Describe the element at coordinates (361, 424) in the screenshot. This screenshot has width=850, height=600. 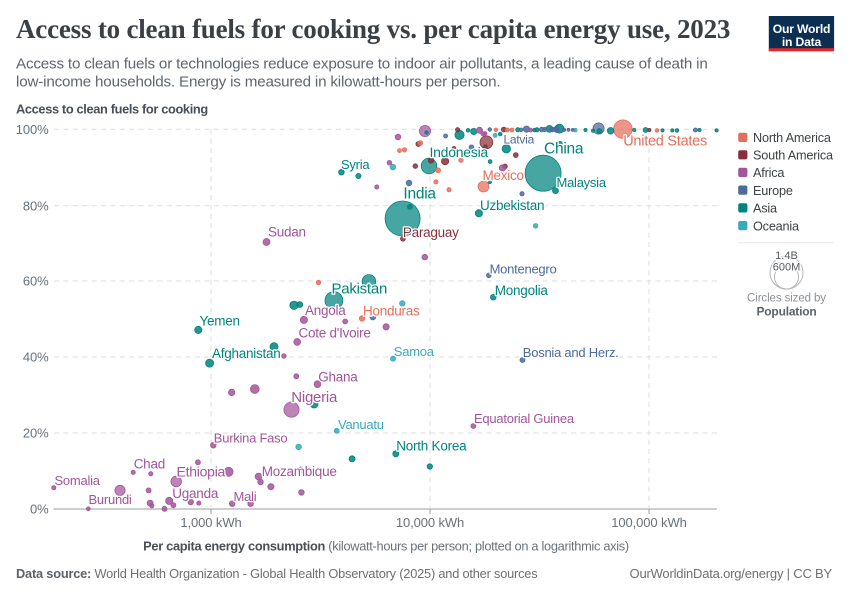
I see `svg-text: Vanuatu` at that location.